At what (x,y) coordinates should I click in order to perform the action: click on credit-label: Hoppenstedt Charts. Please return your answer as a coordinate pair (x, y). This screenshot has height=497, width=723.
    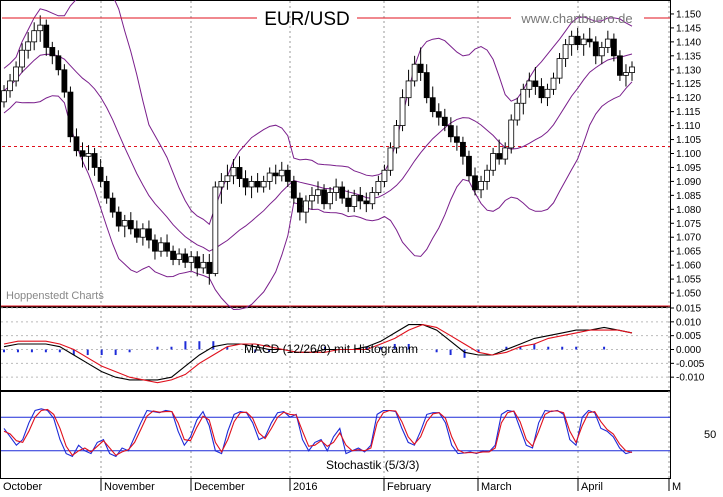
    Looking at the image, I should click on (55, 296).